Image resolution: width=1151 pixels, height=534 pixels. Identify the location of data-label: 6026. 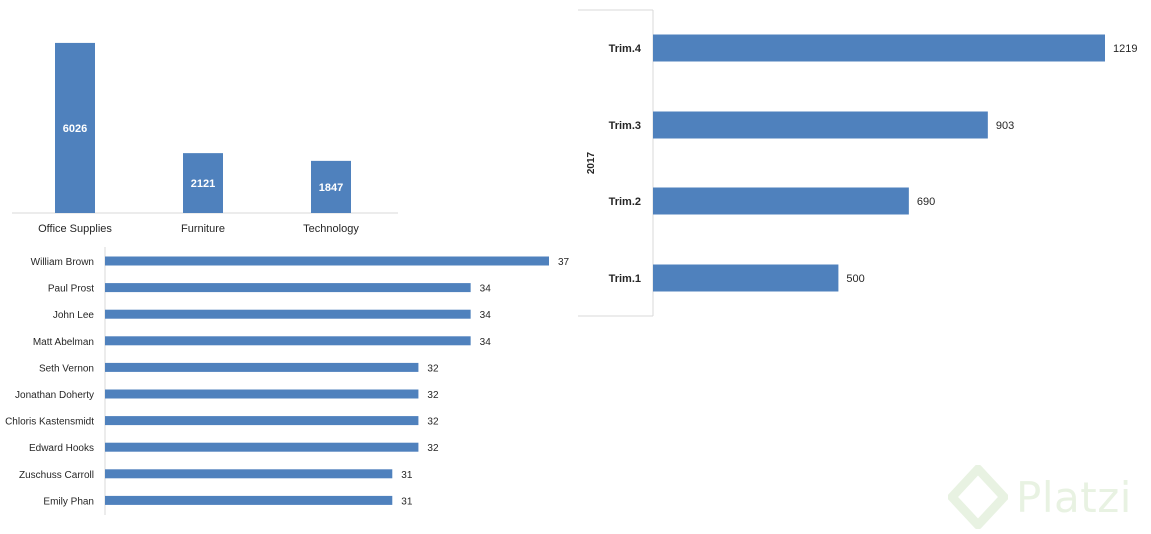
(75, 129).